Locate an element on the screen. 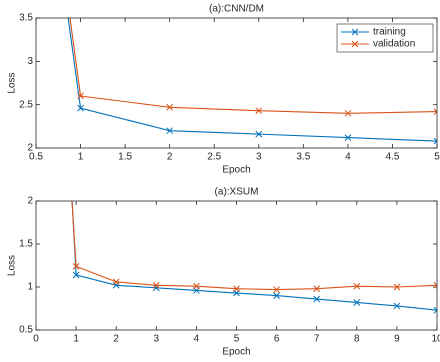 Image resolution: width=440 pixels, height=362 pixels. x-tick-label: 2.5 is located at coordinates (214, 157).